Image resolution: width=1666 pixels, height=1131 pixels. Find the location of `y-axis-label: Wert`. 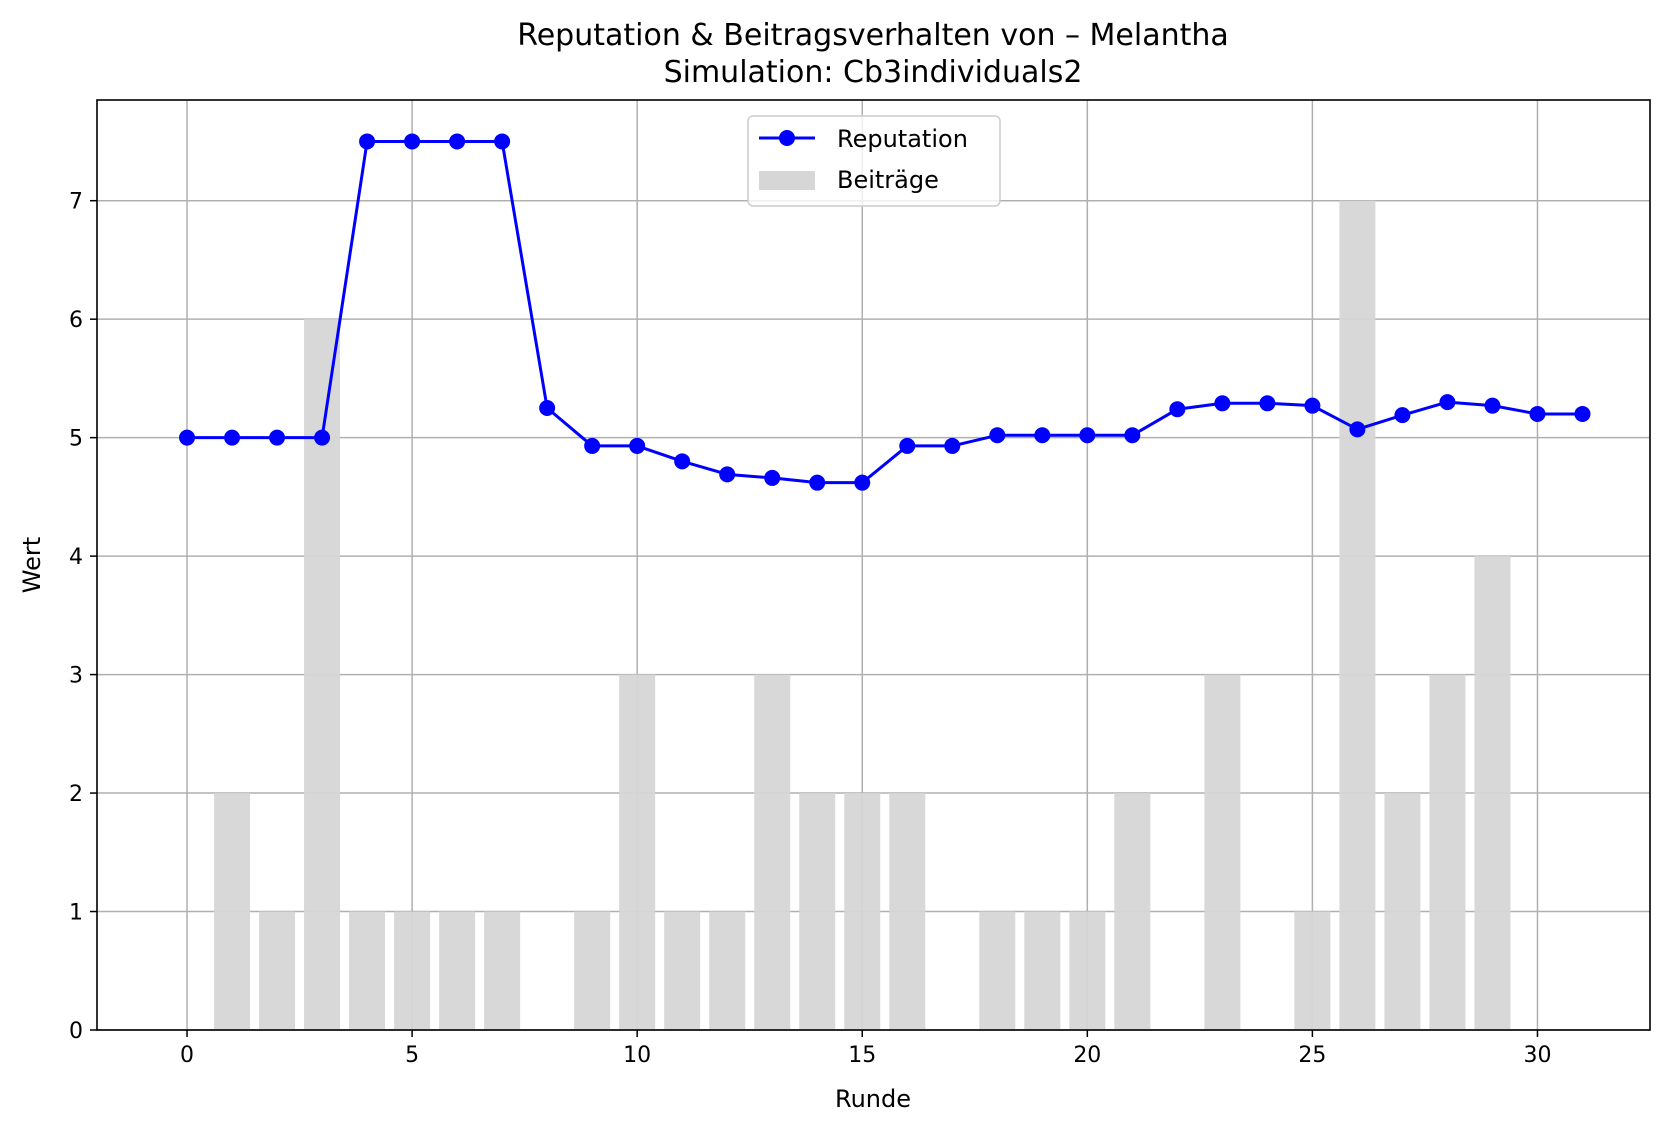

y-axis-label: Wert is located at coordinates (32, 565).